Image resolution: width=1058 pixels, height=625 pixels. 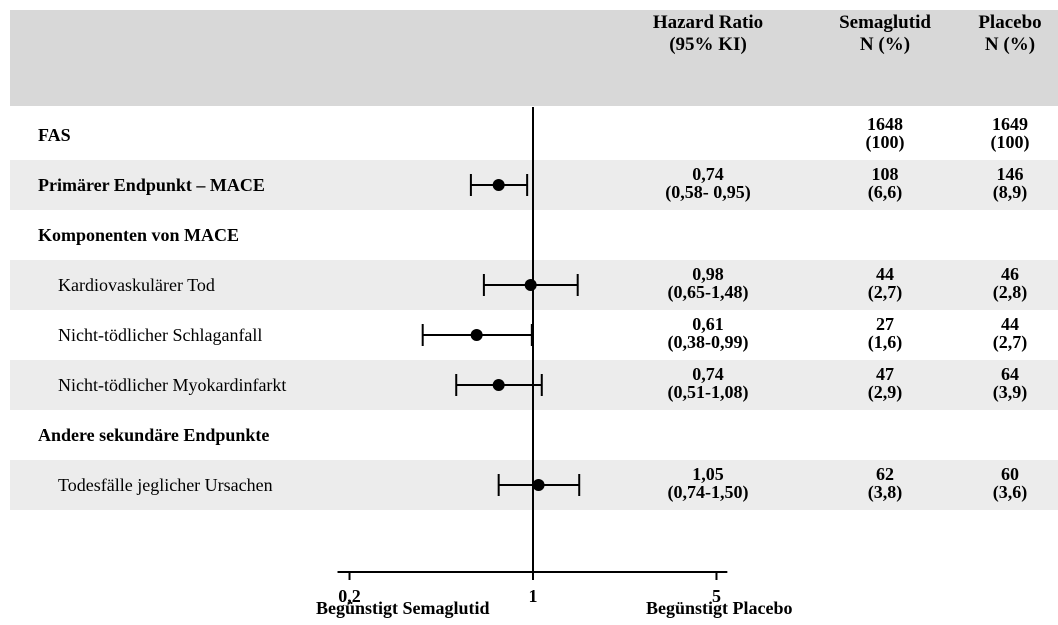 I want to click on row-label: FAS, so click(x=54, y=135).